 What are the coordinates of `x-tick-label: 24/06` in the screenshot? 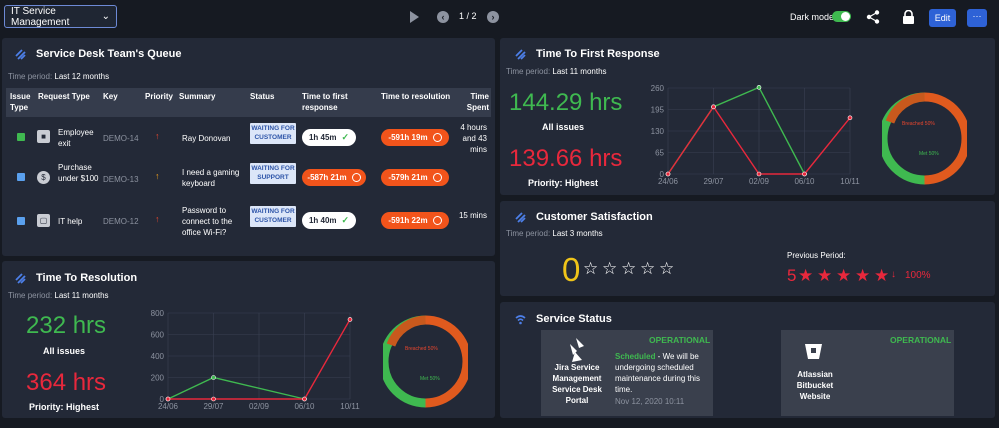 It's located at (168, 406).